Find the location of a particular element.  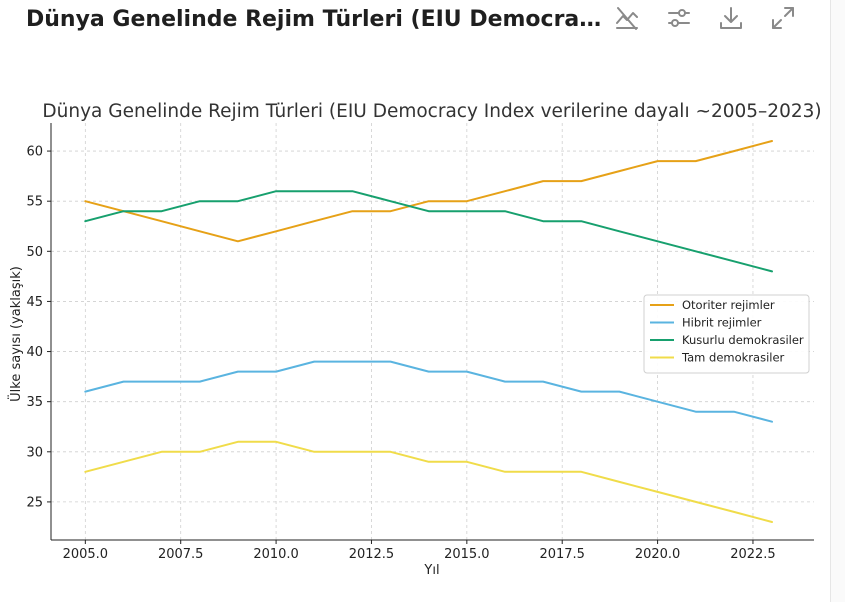

x-tick-label: 2007.5 is located at coordinates (181, 554).